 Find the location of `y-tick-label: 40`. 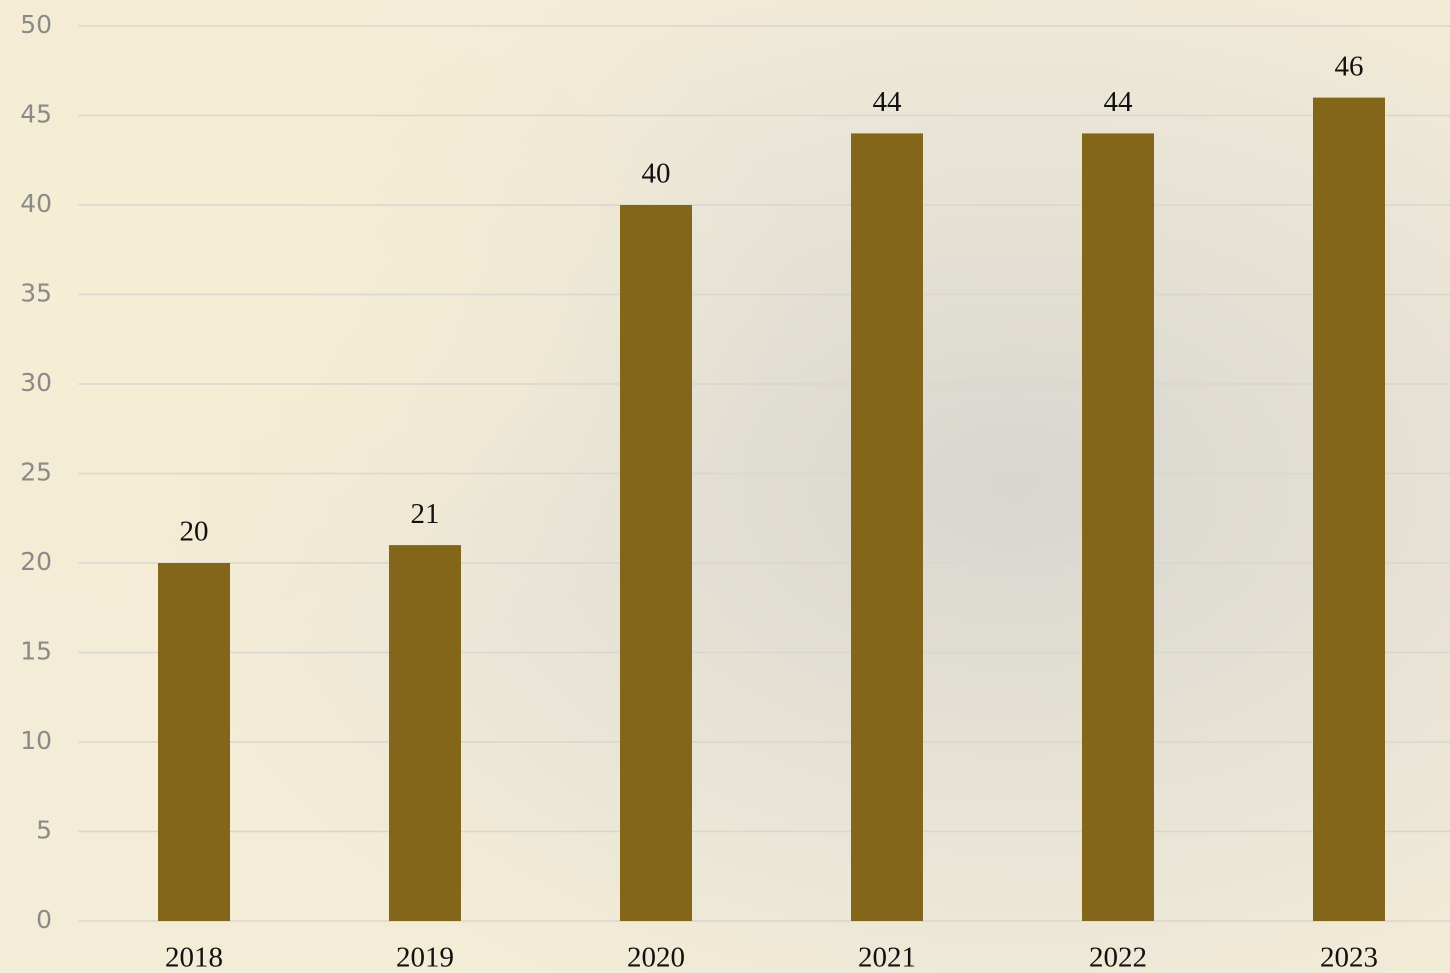

y-tick-label: 40 is located at coordinates (36, 203).